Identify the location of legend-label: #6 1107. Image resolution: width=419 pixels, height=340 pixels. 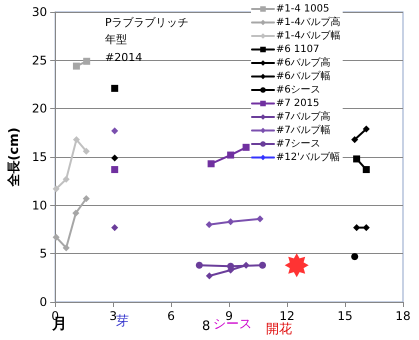
(298, 49).